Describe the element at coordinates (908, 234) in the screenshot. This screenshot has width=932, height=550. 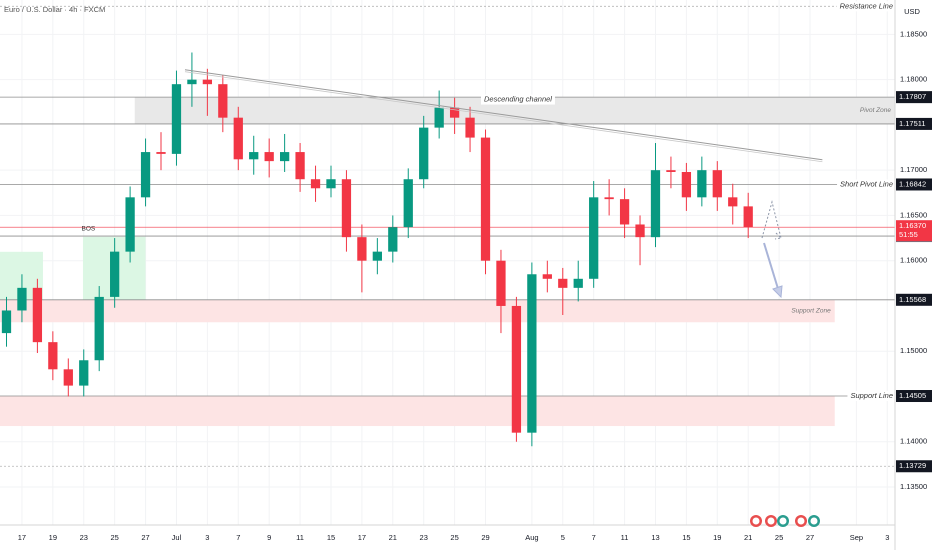
I see `countdown: 51:55` at that location.